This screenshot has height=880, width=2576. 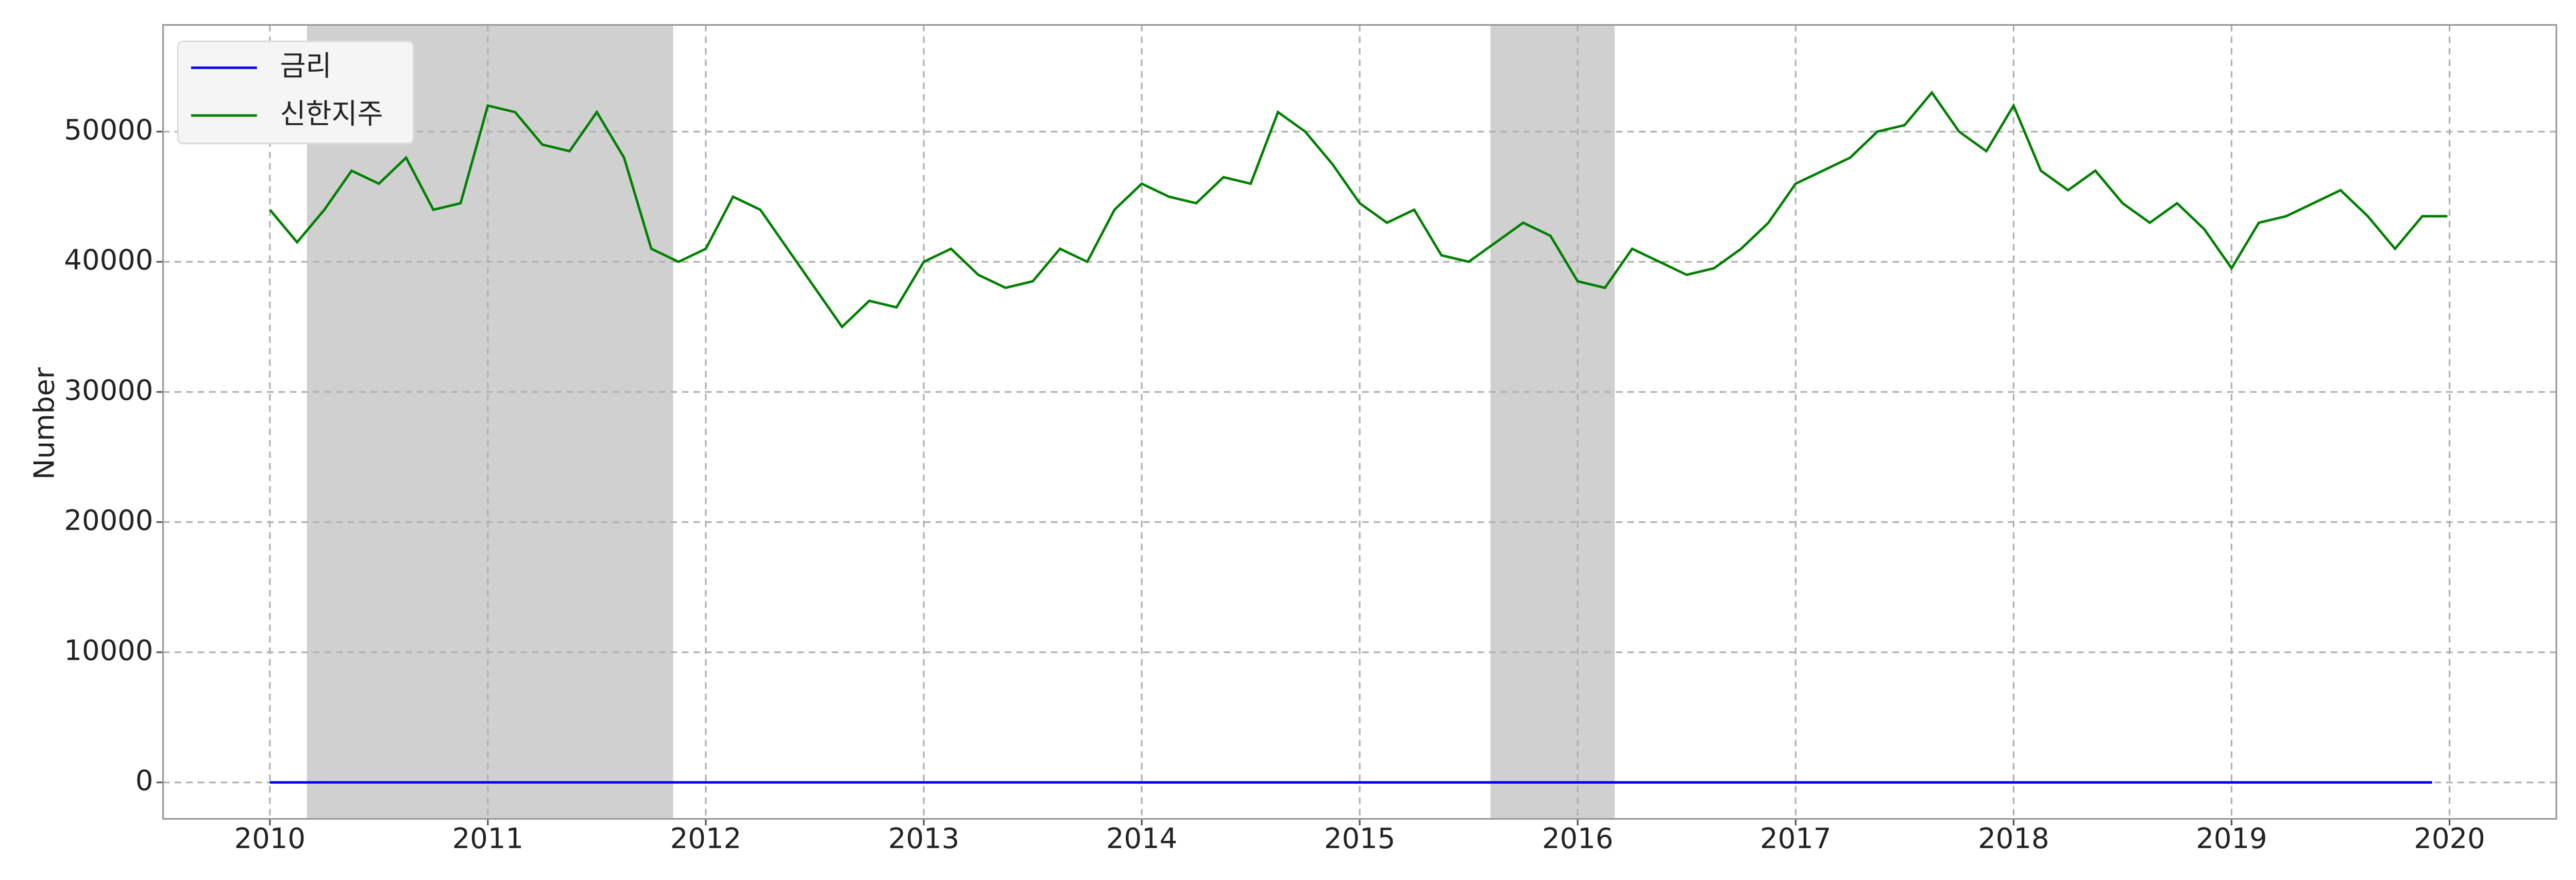 What do you see at coordinates (1359, 838) in the screenshot?
I see `x-tick-label: 2015` at bounding box center [1359, 838].